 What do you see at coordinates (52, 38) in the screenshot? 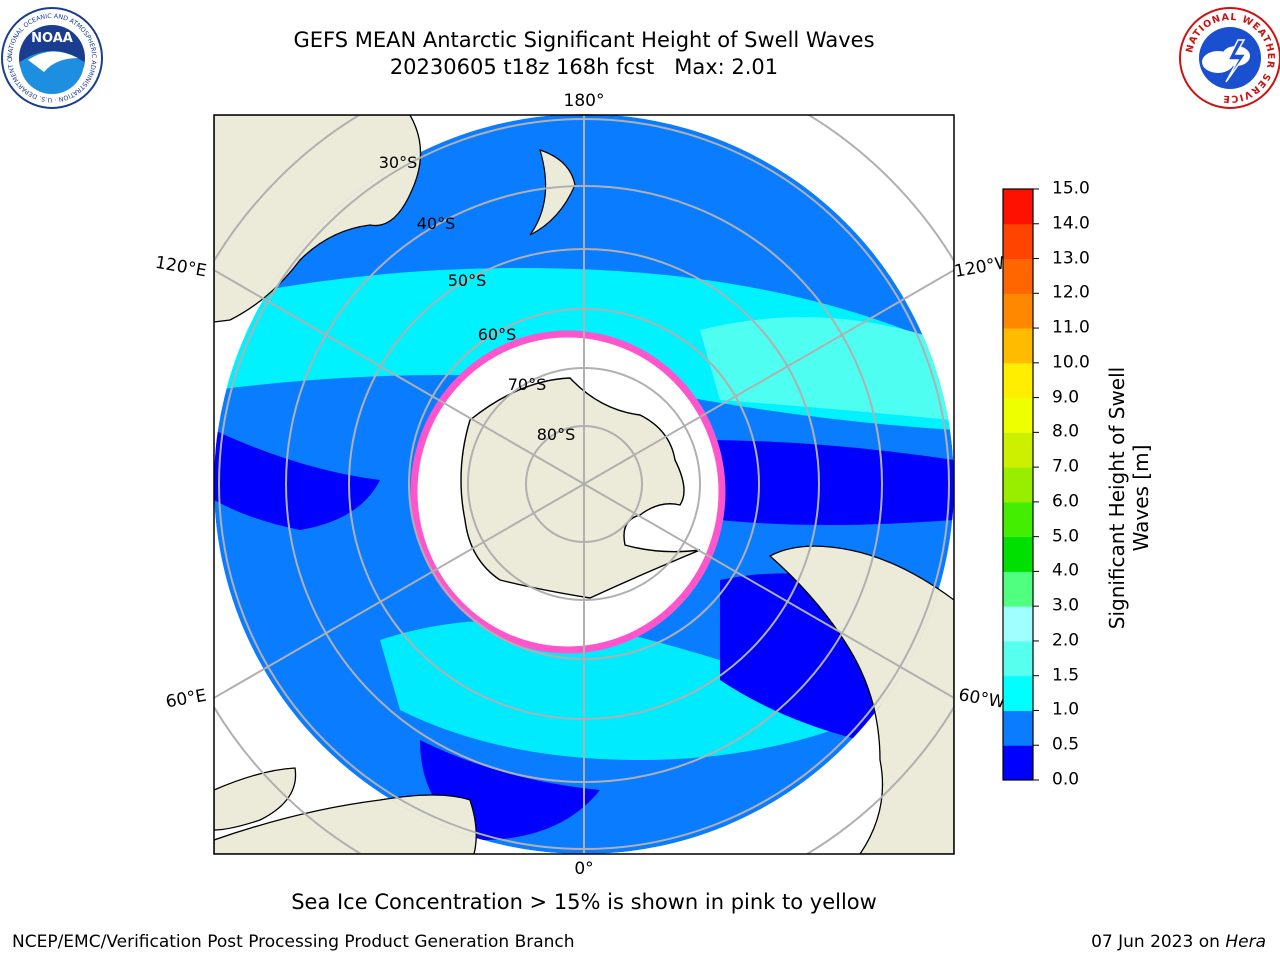
I see `svg-text: NOAA` at bounding box center [52, 38].